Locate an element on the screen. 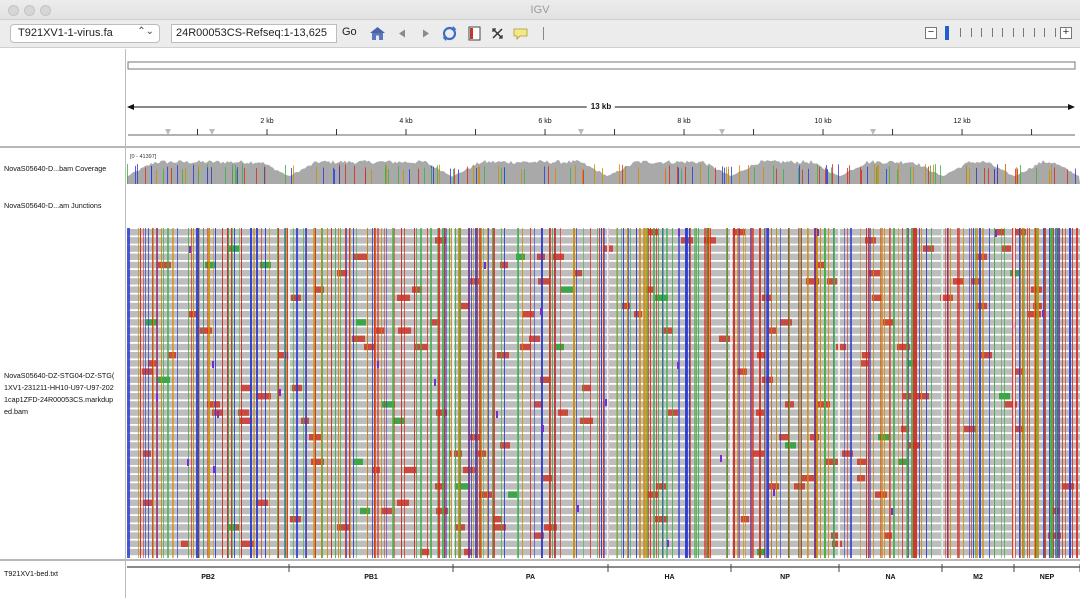 Image resolution: width=1080 pixels, height=598 pixels. ruler-track: 13 kb 2 kb 4 kb 6 kb 8 kb 10 kb 12 kb is located at coordinates (603, 97).